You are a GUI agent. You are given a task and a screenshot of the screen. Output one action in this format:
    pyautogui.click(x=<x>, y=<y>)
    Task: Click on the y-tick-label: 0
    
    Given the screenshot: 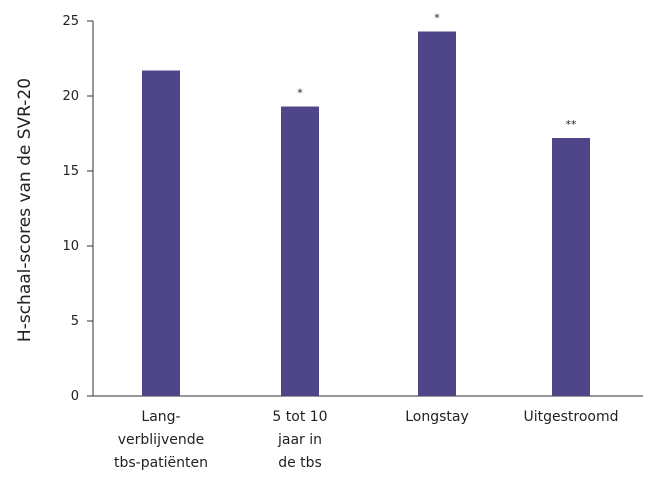 What is the action you would take?
    pyautogui.click(x=75, y=396)
    